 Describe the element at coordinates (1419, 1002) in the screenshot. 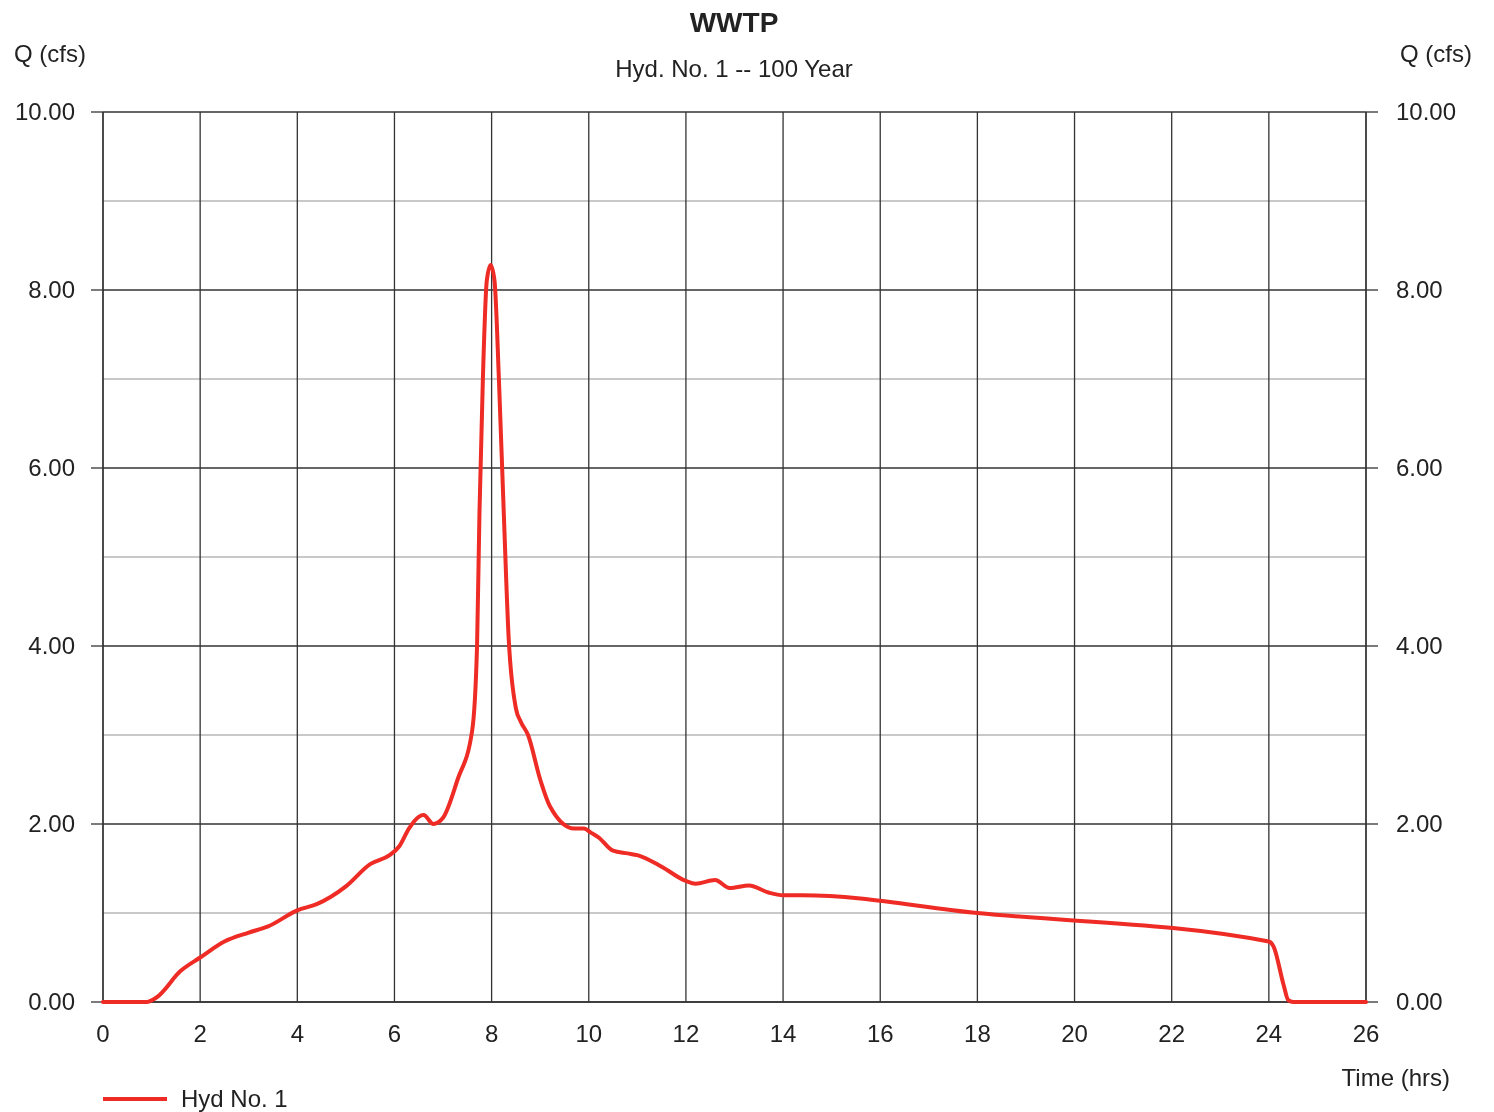

I see `y2-tick-label: 0.00` at that location.